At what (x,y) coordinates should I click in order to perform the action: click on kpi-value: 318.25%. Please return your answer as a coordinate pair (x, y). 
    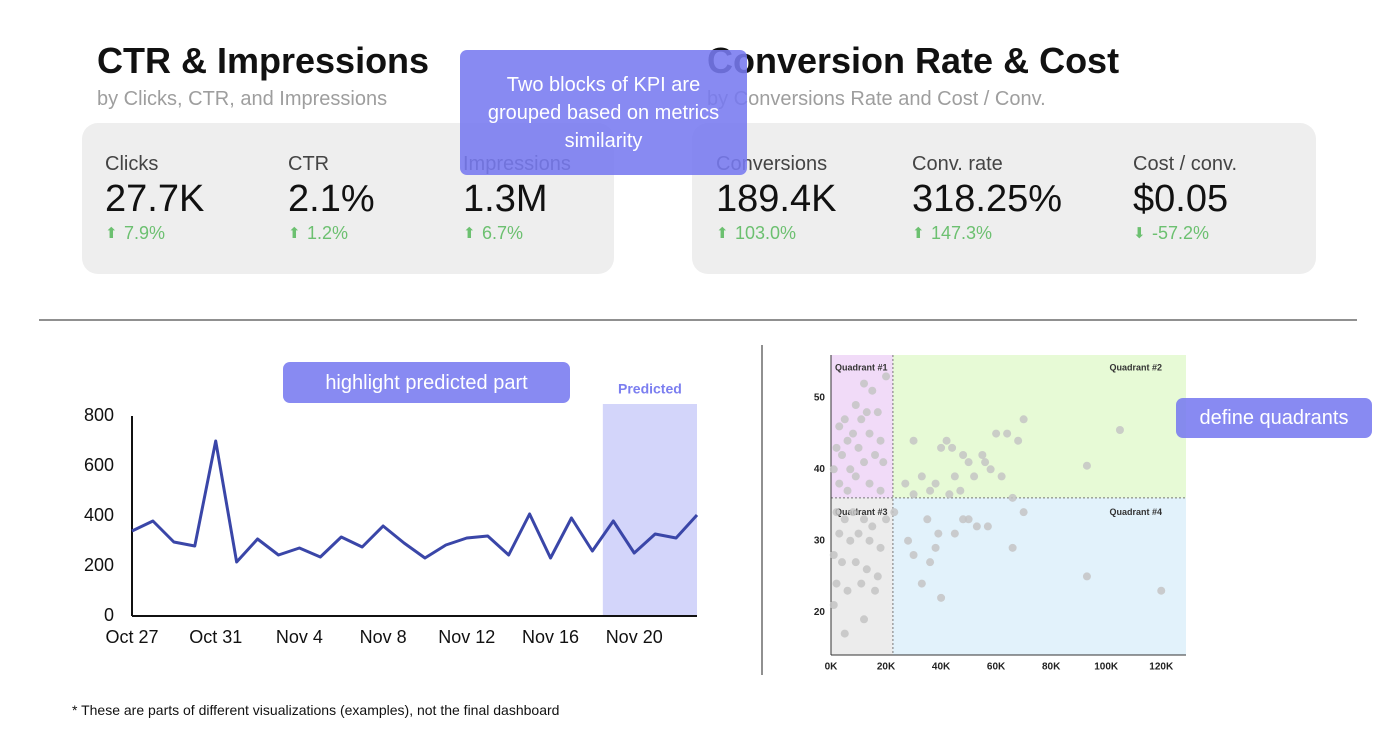
    Looking at the image, I should click on (987, 199).